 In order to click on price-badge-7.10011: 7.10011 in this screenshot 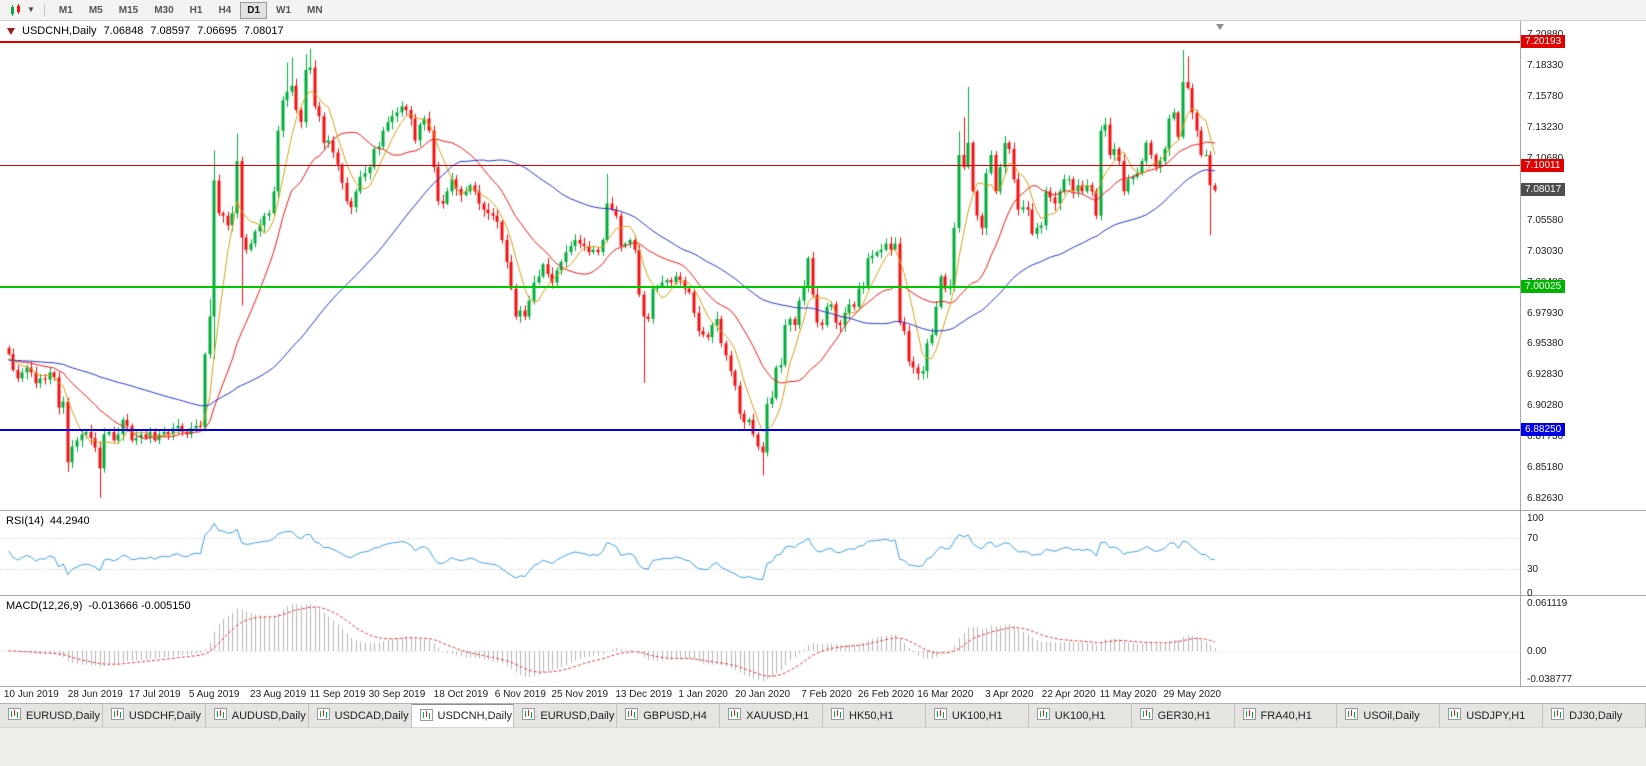, I will do `click(1543, 165)`.